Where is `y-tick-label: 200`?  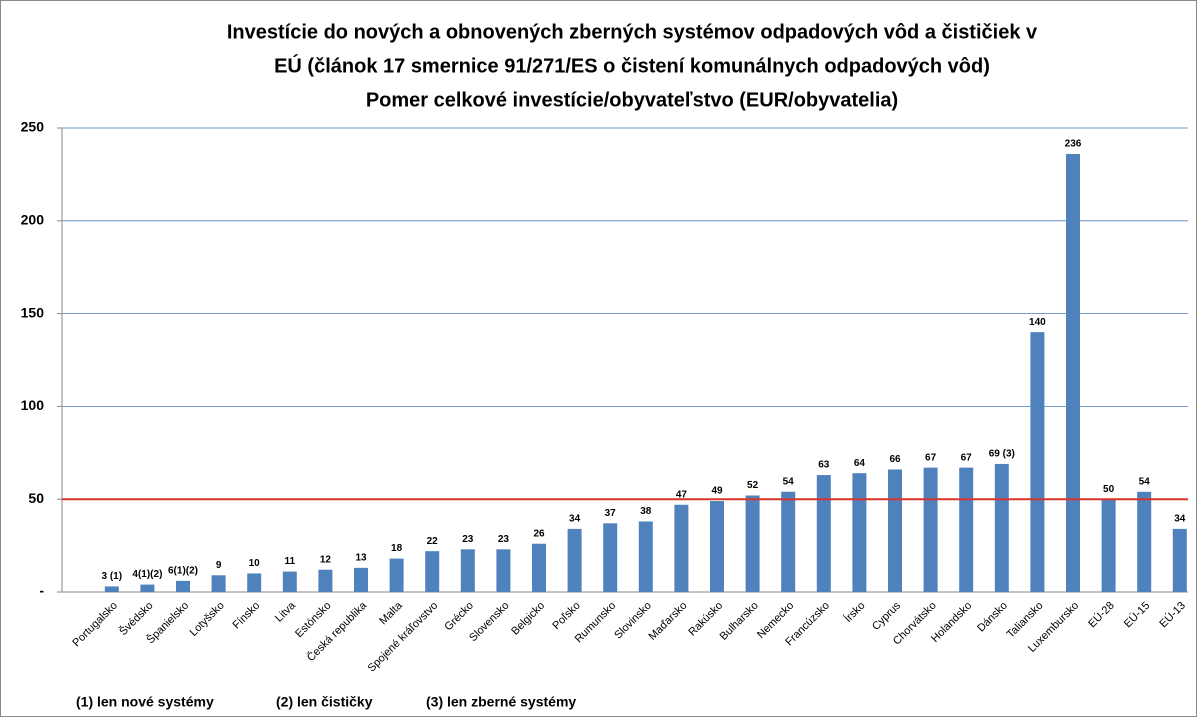
y-tick-label: 200 is located at coordinates (33, 220).